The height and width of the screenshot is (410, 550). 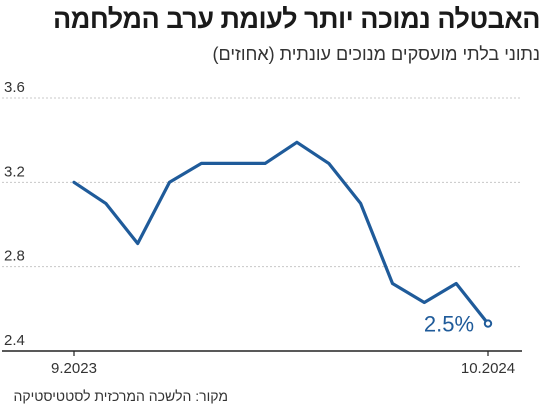 What do you see at coordinates (283, 364) in the screenshot?
I see `x-axis: 9.2023 10.2024` at bounding box center [283, 364].